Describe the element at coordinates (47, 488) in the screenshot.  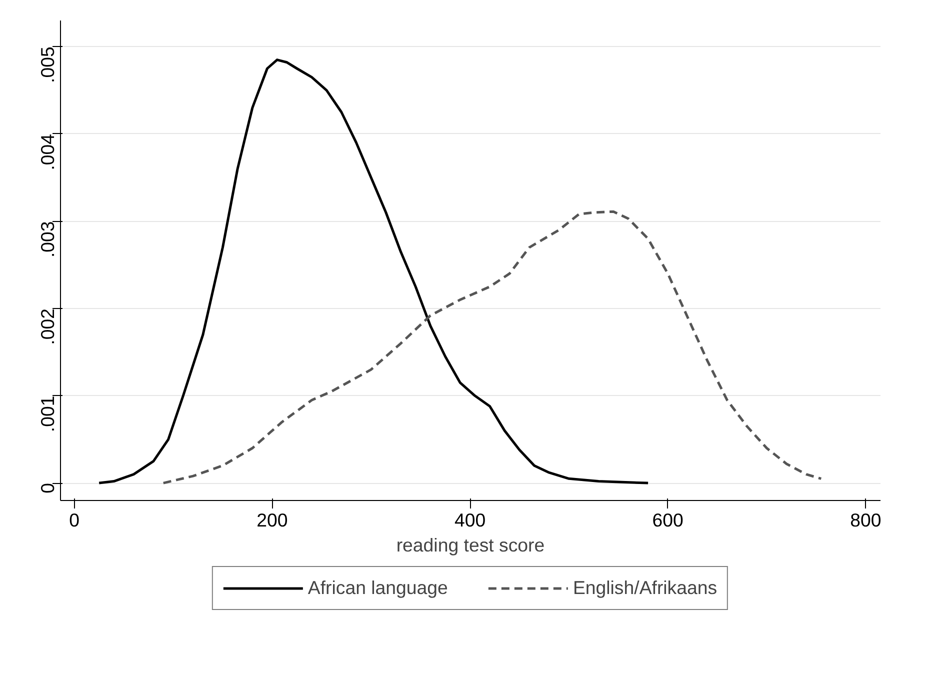
I see `y-tick-label: 0` at that location.